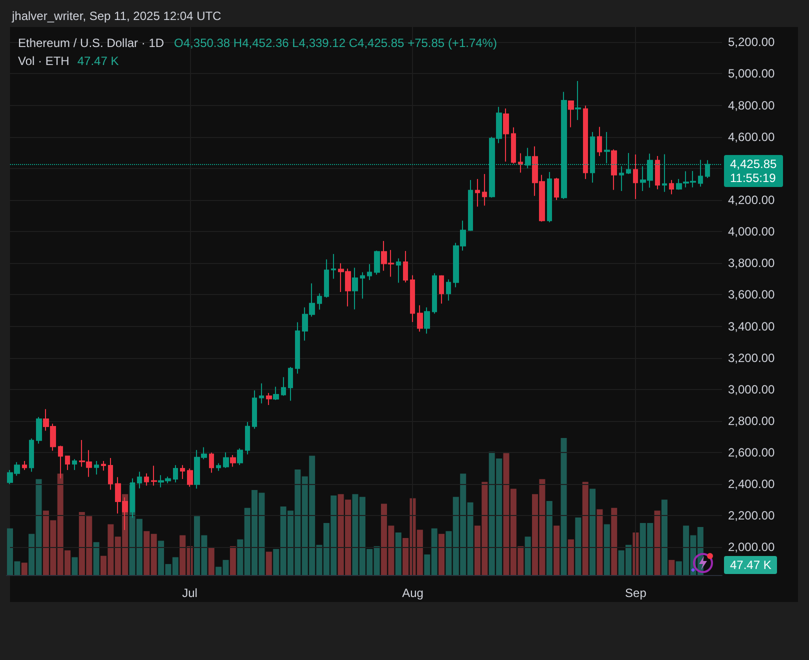 This screenshot has height=660, width=809. What do you see at coordinates (752, 137) in the screenshot?
I see `y-tick-label: 4,600.00` at bounding box center [752, 137].